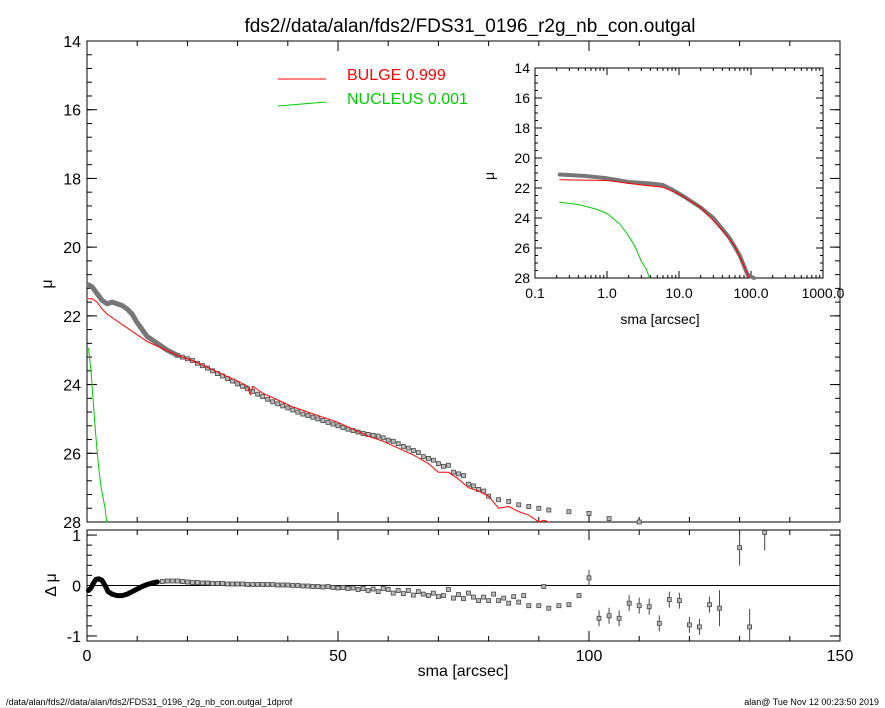 The height and width of the screenshot is (708, 885). What do you see at coordinates (522, 218) in the screenshot?
I see `inset-y-tick-label: 24` at bounding box center [522, 218].